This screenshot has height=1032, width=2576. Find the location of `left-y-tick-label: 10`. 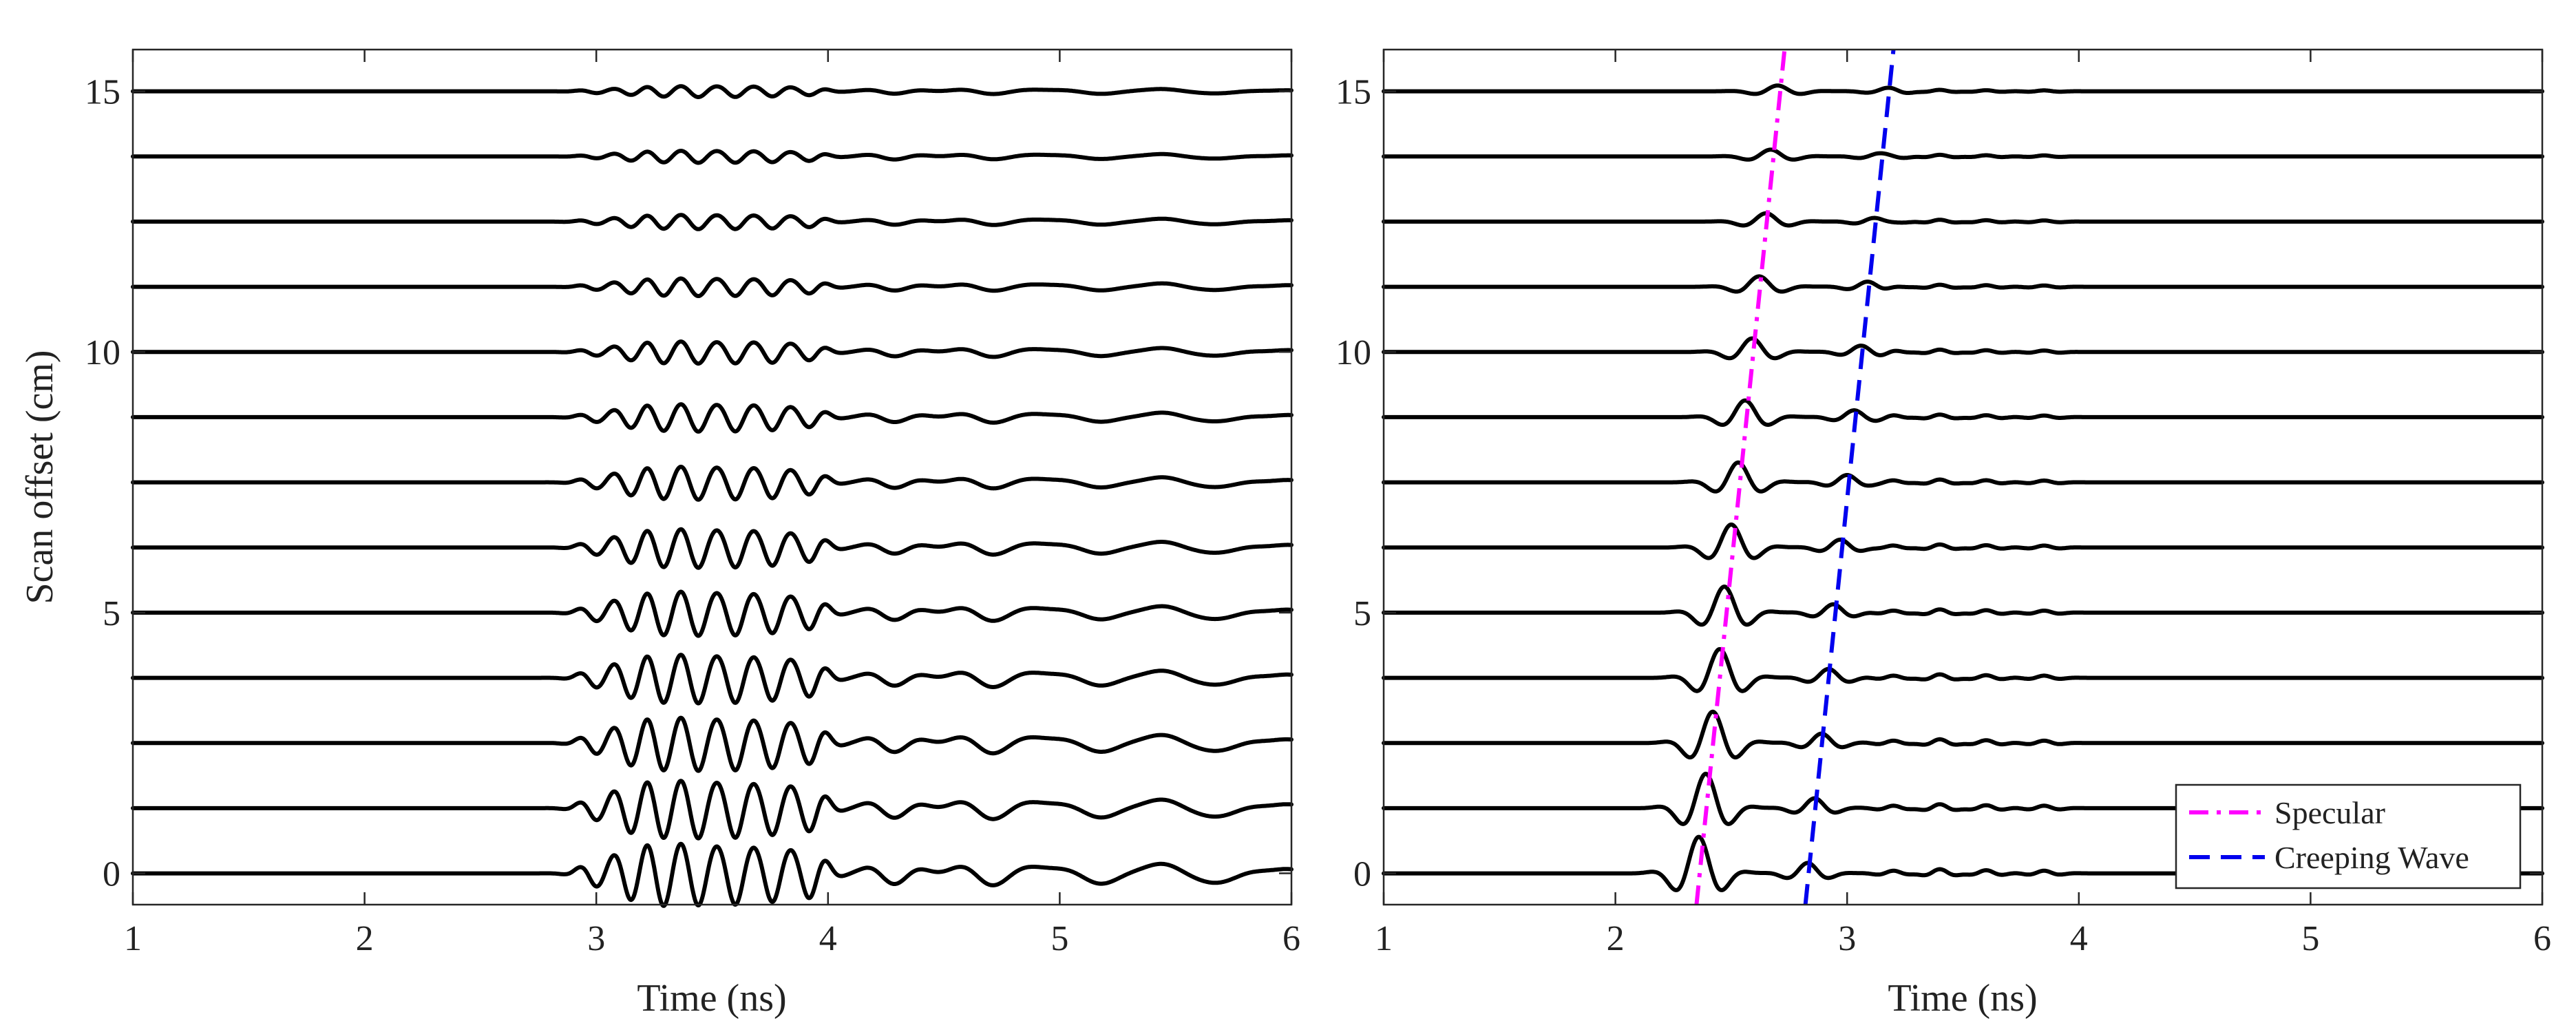

left-y-tick-label: 10 is located at coordinates (103, 352).